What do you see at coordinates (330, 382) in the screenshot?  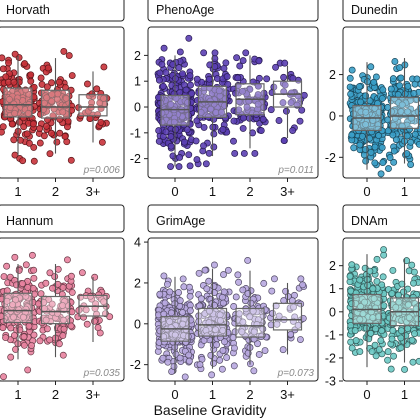 I see `y-tick-label: -3` at bounding box center [330, 382].